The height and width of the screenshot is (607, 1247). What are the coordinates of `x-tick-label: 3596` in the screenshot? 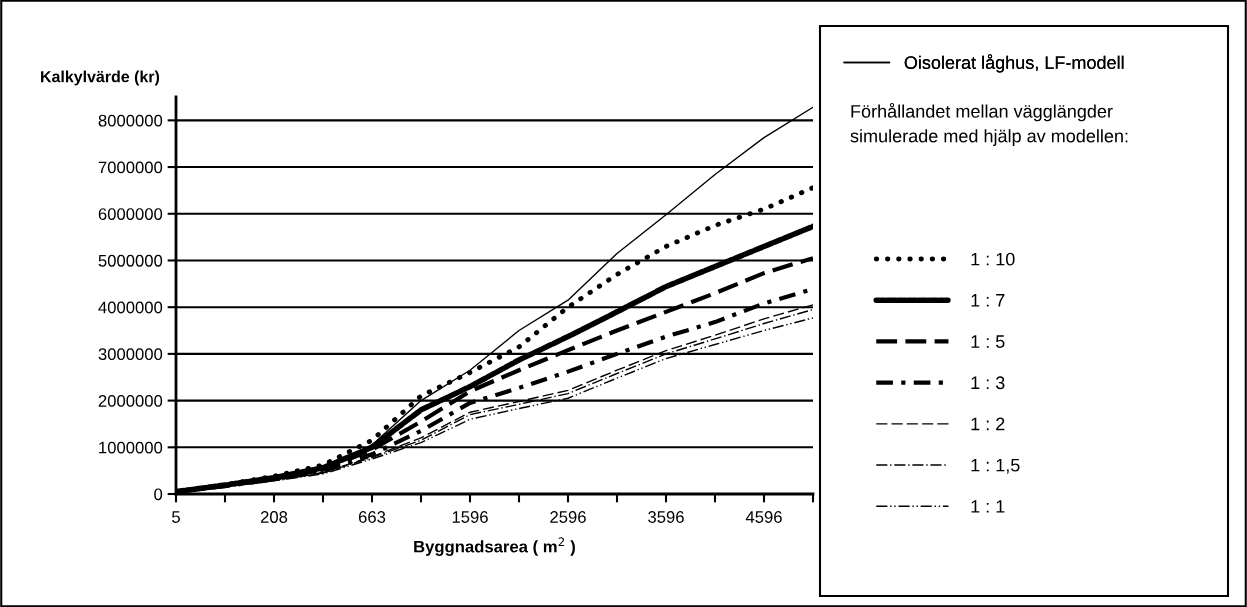 It's located at (666, 517).